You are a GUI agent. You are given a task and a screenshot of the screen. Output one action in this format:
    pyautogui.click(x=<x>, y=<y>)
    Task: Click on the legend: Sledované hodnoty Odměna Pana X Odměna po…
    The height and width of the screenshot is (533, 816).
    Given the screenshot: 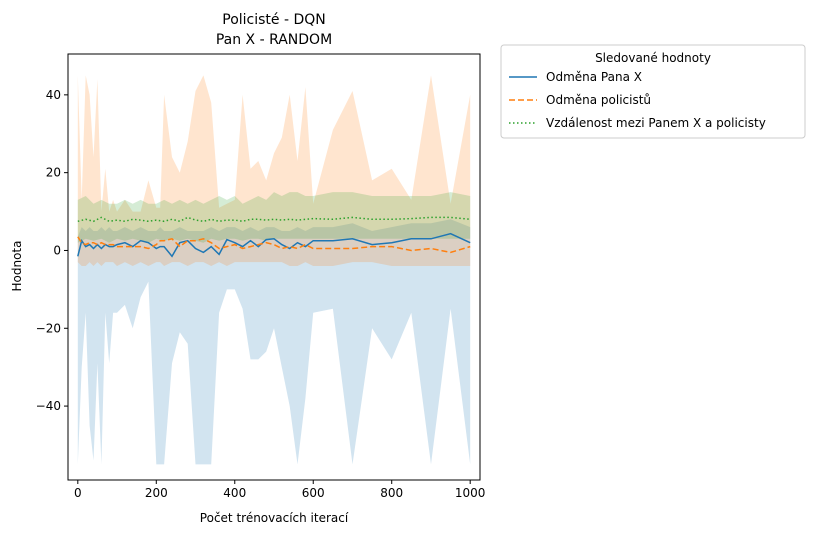 What is the action you would take?
    pyautogui.click(x=653, y=91)
    